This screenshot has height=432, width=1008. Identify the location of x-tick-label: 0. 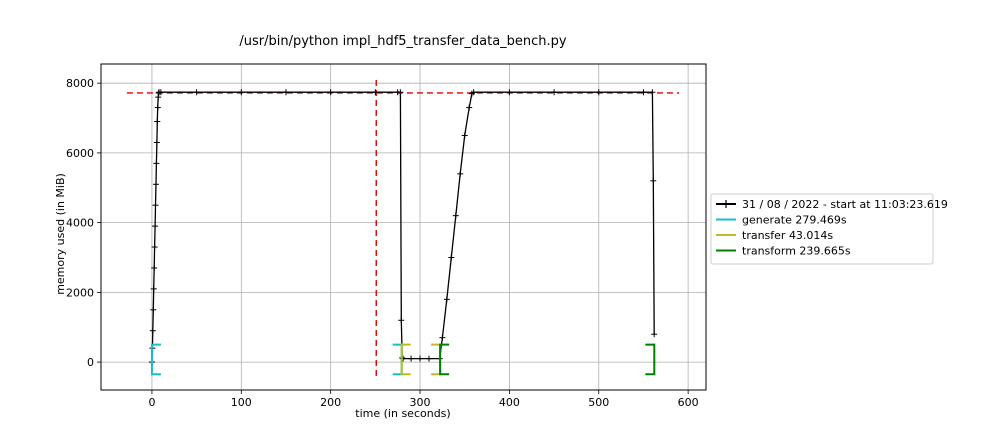
(151, 402).